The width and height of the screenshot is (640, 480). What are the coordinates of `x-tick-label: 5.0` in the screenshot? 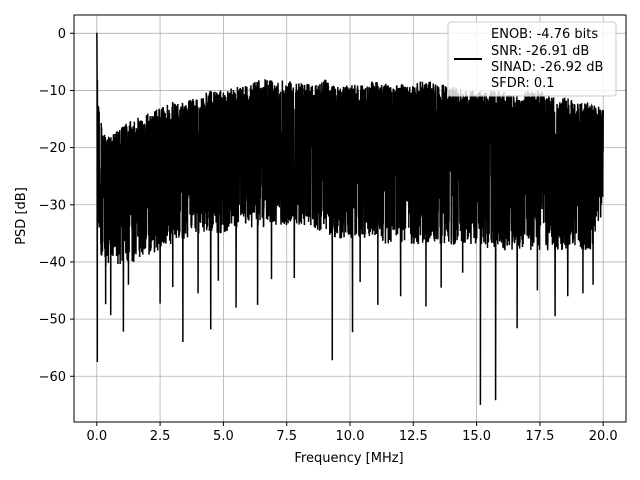 It's located at (223, 436).